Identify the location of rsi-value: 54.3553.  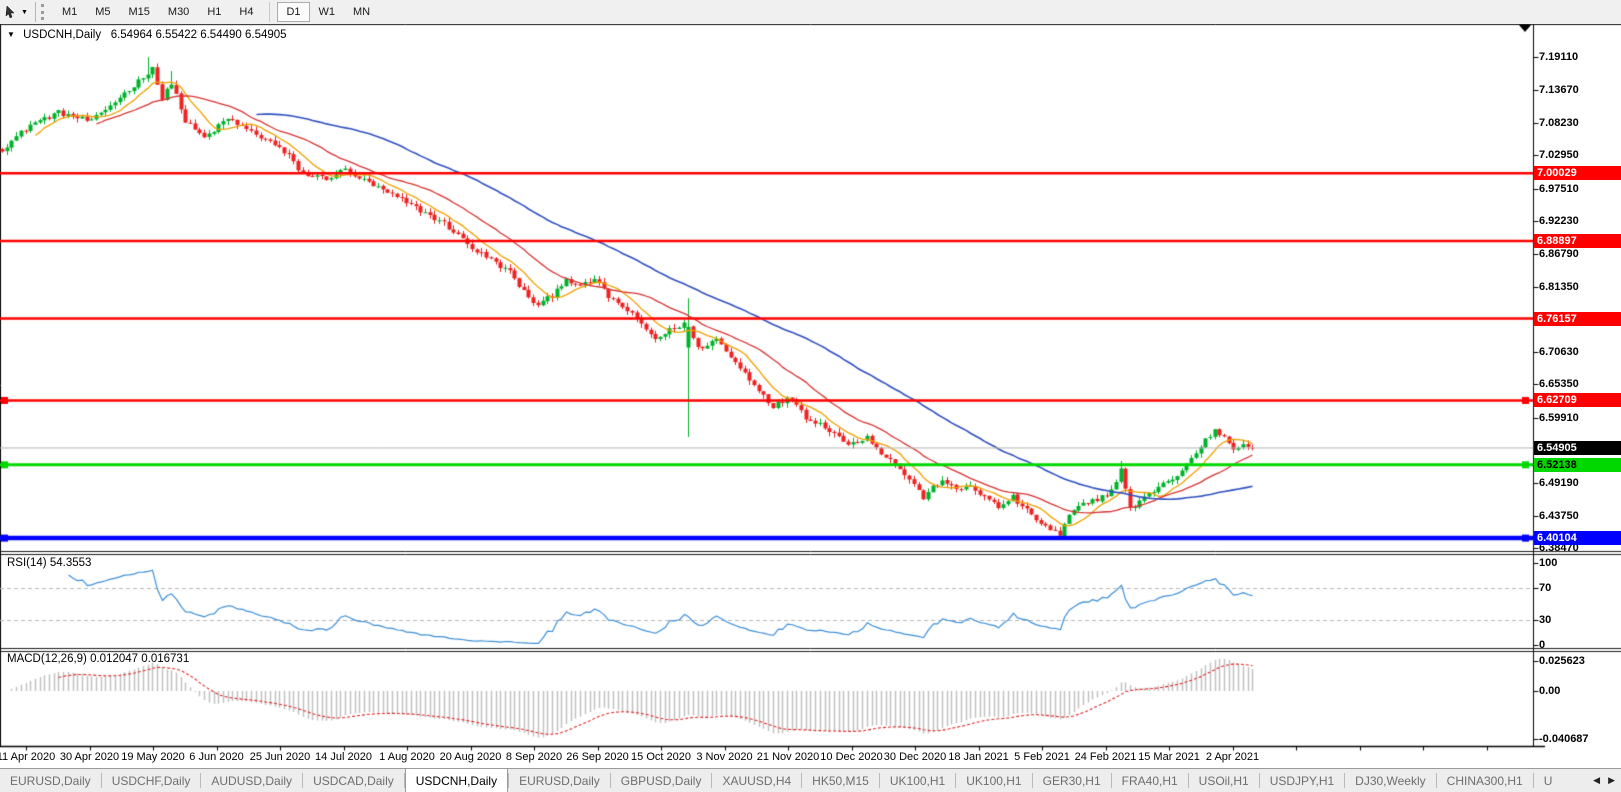
(70, 563).